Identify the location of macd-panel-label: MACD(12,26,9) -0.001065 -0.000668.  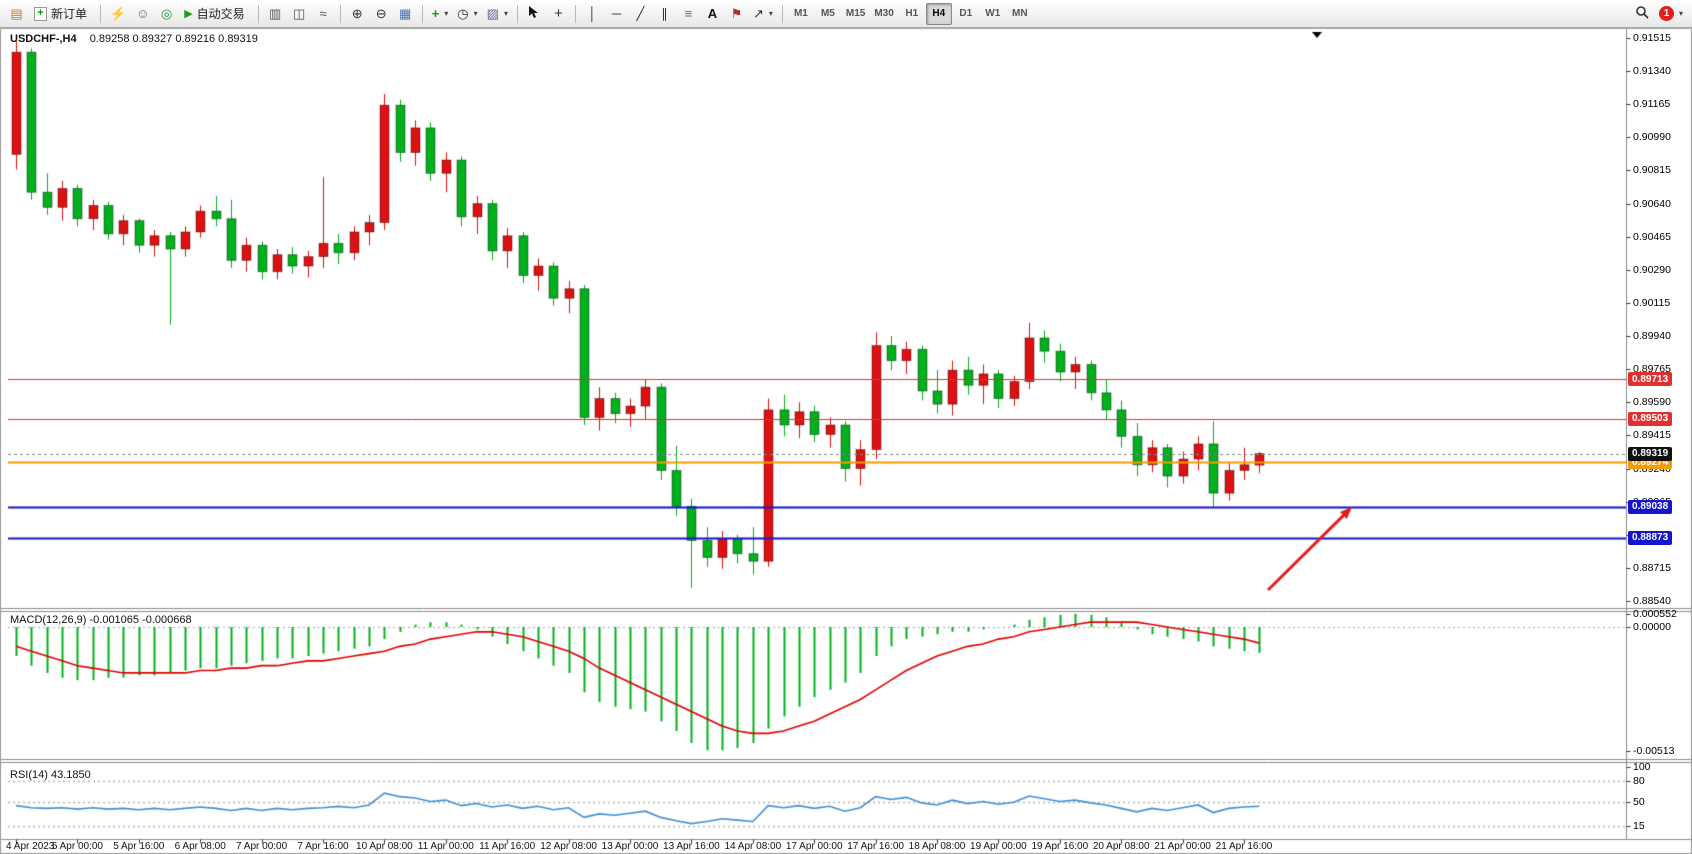
(101, 620).